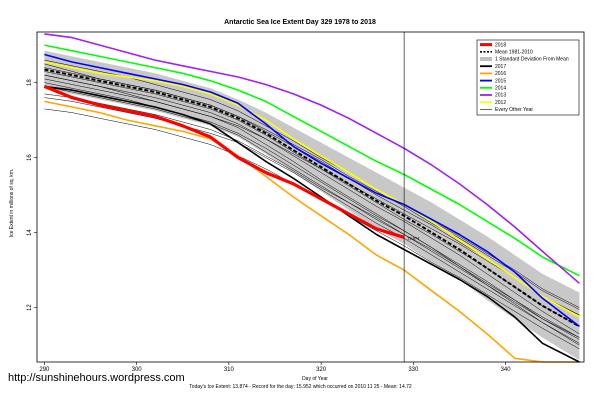  Describe the element at coordinates (506, 370) in the screenshot. I see `x-tick-label: 340` at that location.